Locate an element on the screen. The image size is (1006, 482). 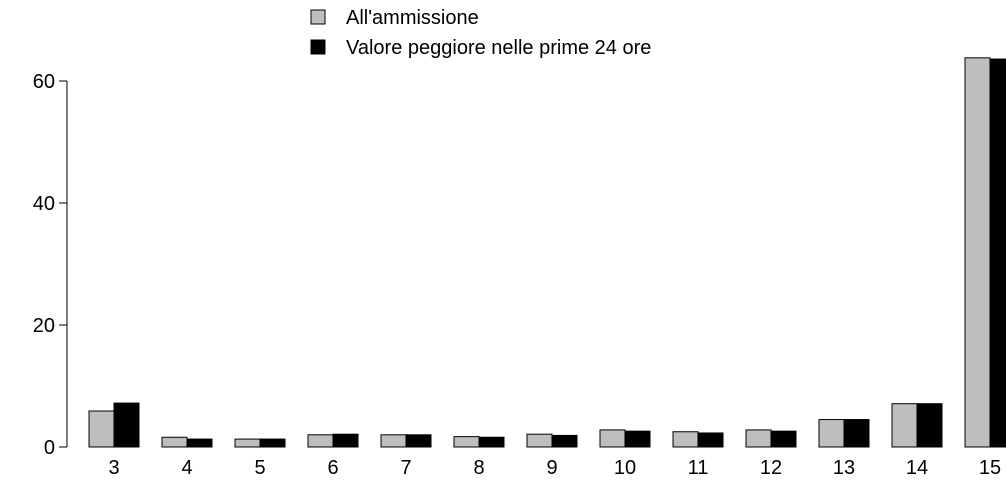
y-tick-label: 0 is located at coordinates (49, 448).